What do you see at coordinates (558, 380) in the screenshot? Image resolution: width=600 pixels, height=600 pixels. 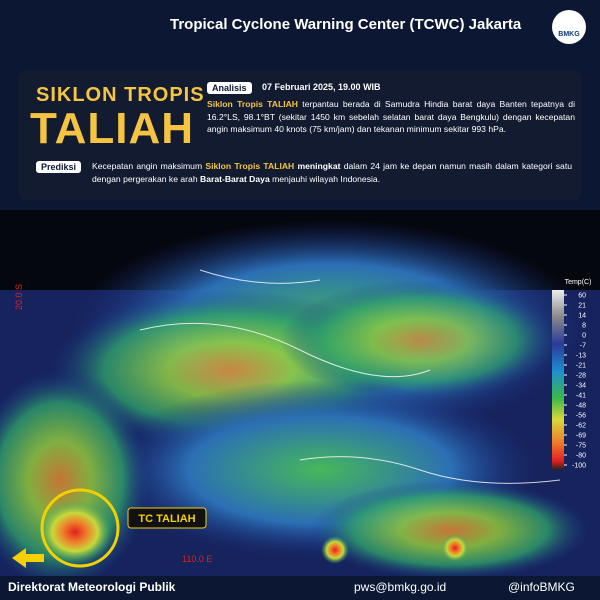 I see `colorbar` at bounding box center [558, 380].